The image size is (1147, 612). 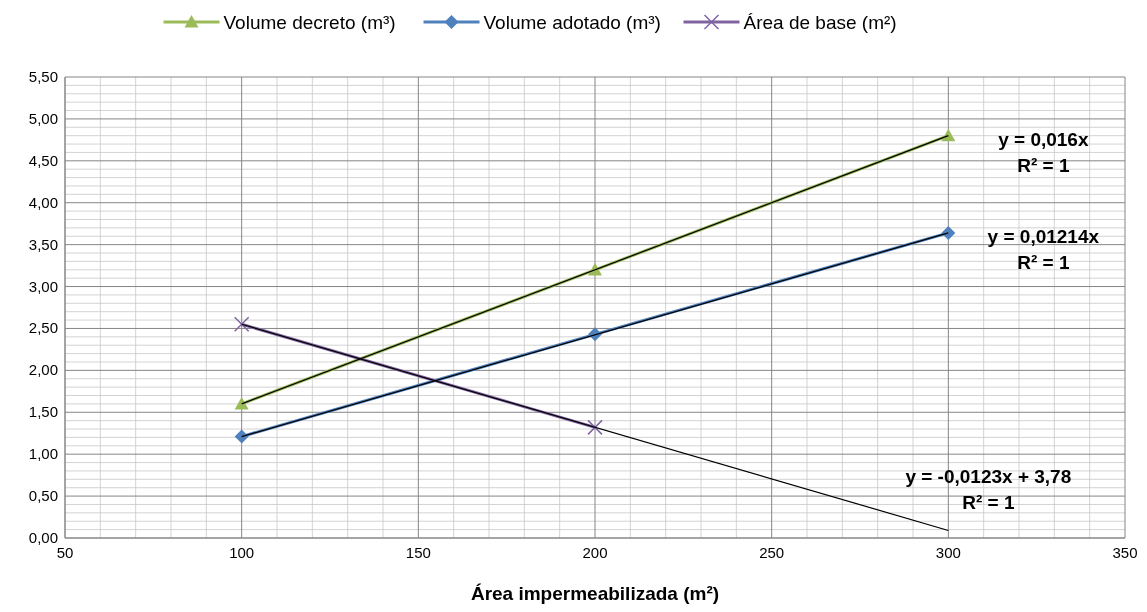 What do you see at coordinates (43, 370) in the screenshot?
I see `y-tick-label: 2,00` at bounding box center [43, 370].